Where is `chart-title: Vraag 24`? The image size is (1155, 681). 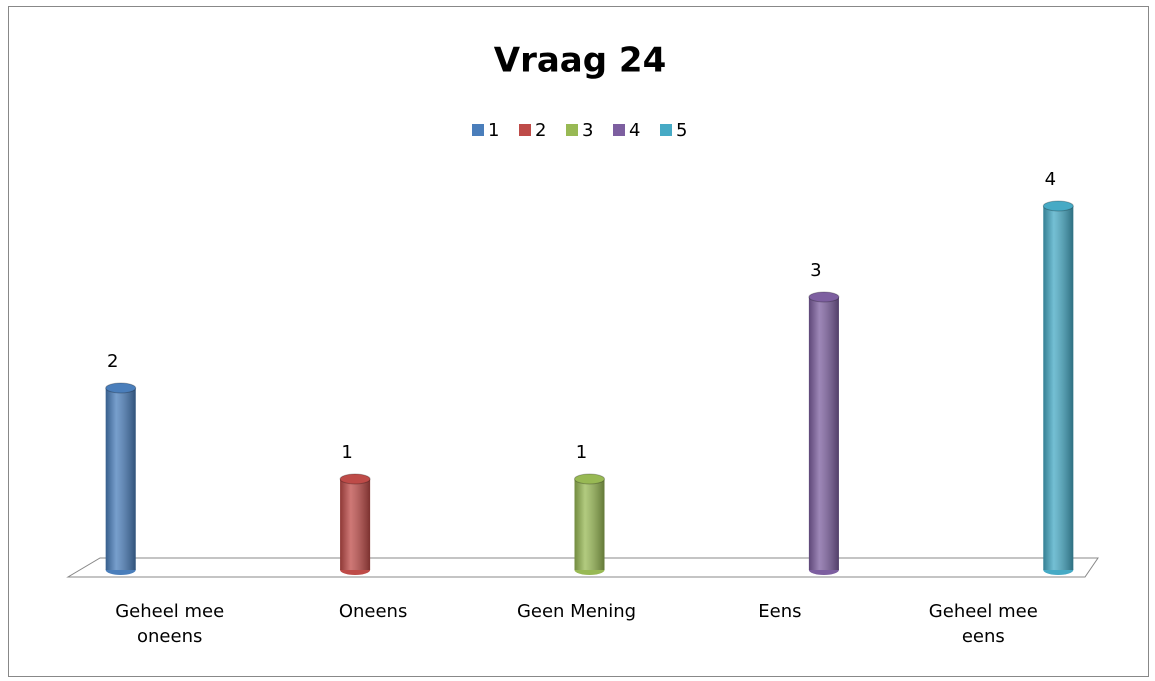
chart-title: Vraag 24 is located at coordinates (580, 61).